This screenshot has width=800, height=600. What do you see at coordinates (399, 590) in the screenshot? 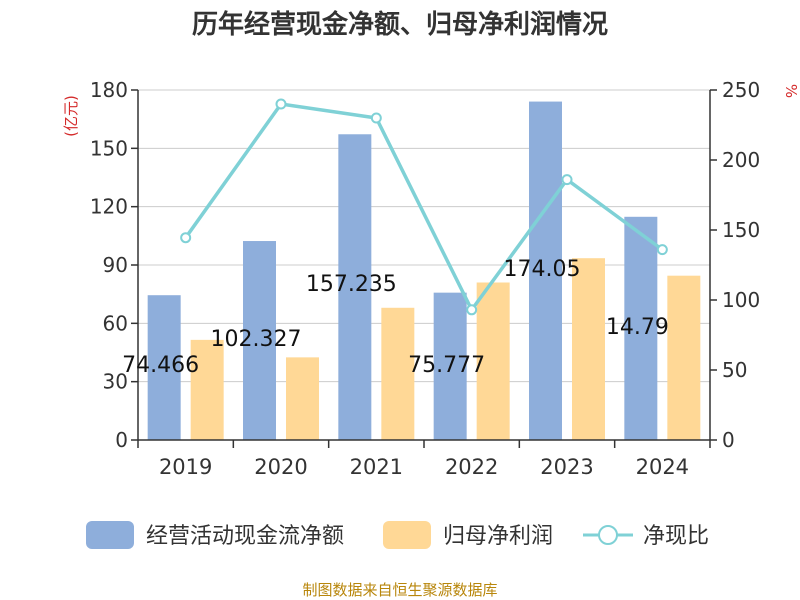
I see `source-note: 制图数据来自恒生聚源数据库` at bounding box center [399, 590].